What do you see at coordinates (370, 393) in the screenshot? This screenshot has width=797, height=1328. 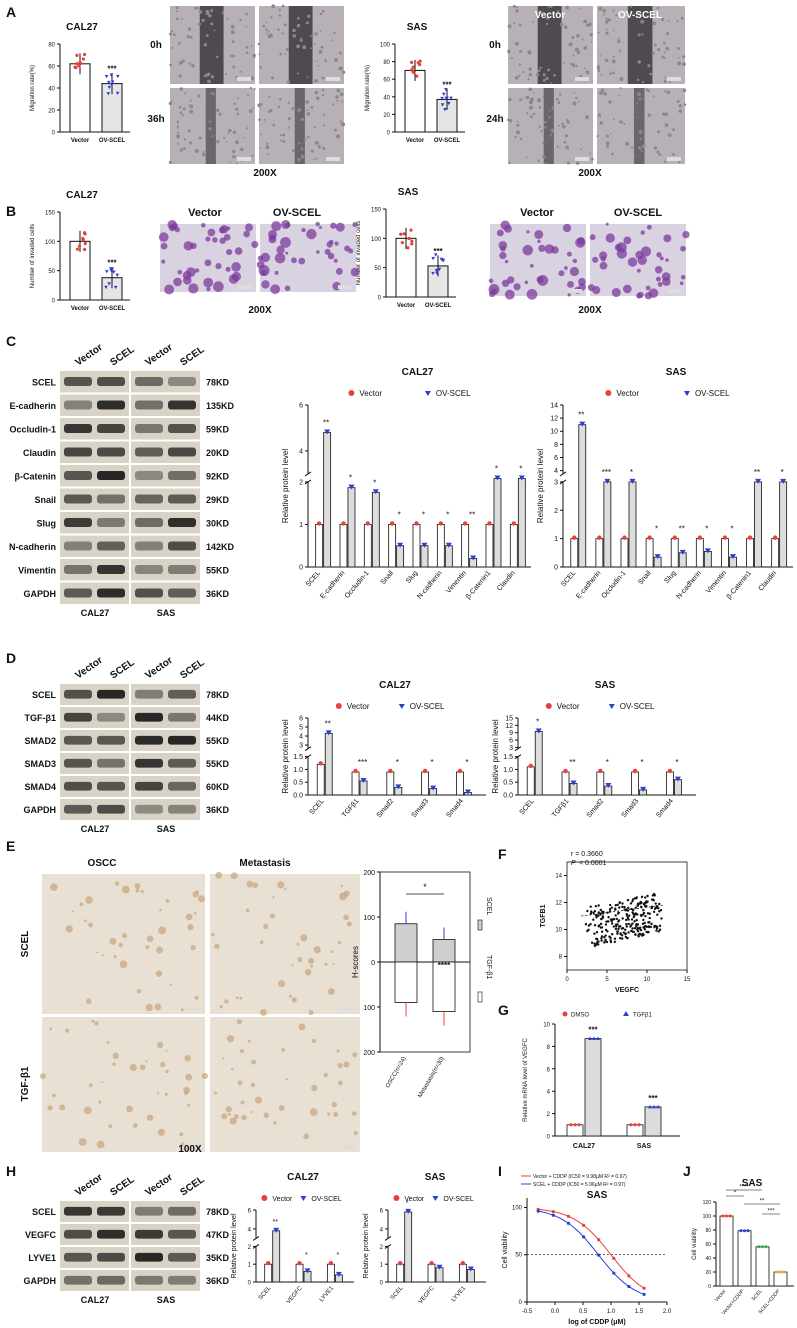 I see `legend-label: Vector` at bounding box center [370, 393].